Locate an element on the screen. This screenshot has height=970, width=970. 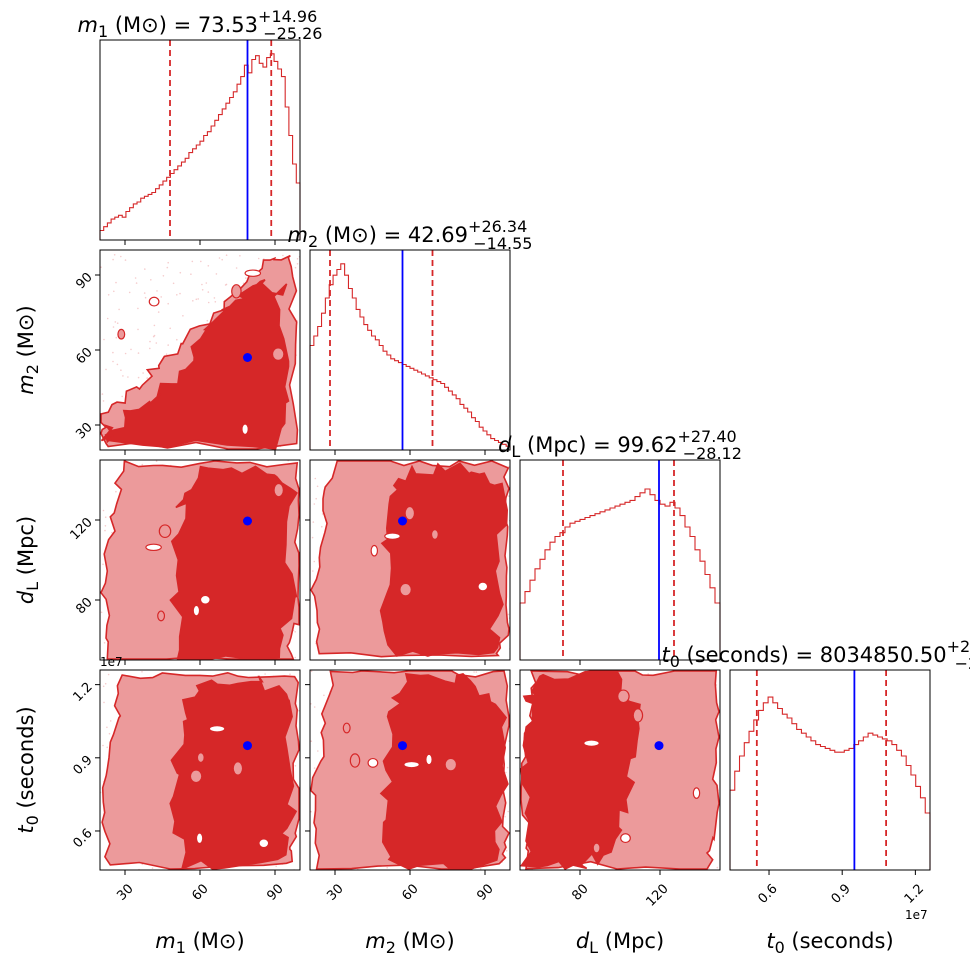
hist-panel-1: m2 (M⊙) = 42.69+26.34 −14.55 is located at coordinates (410, 334).